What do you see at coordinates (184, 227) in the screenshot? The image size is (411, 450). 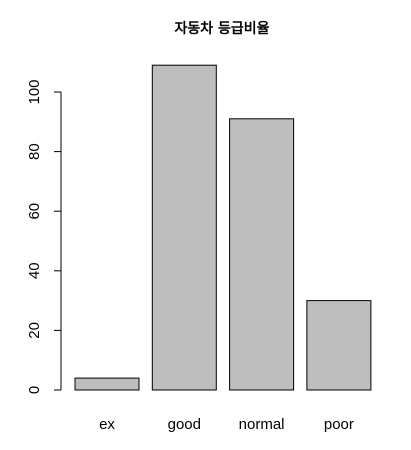 I see `bar-good` at bounding box center [184, 227].